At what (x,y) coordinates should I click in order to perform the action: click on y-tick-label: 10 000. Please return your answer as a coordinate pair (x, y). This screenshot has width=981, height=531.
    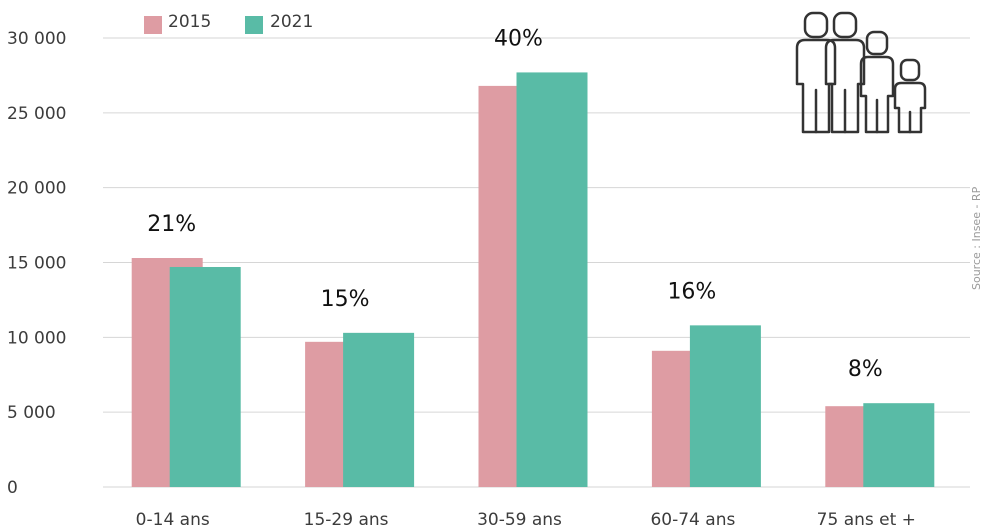
    Looking at the image, I should click on (36, 338).